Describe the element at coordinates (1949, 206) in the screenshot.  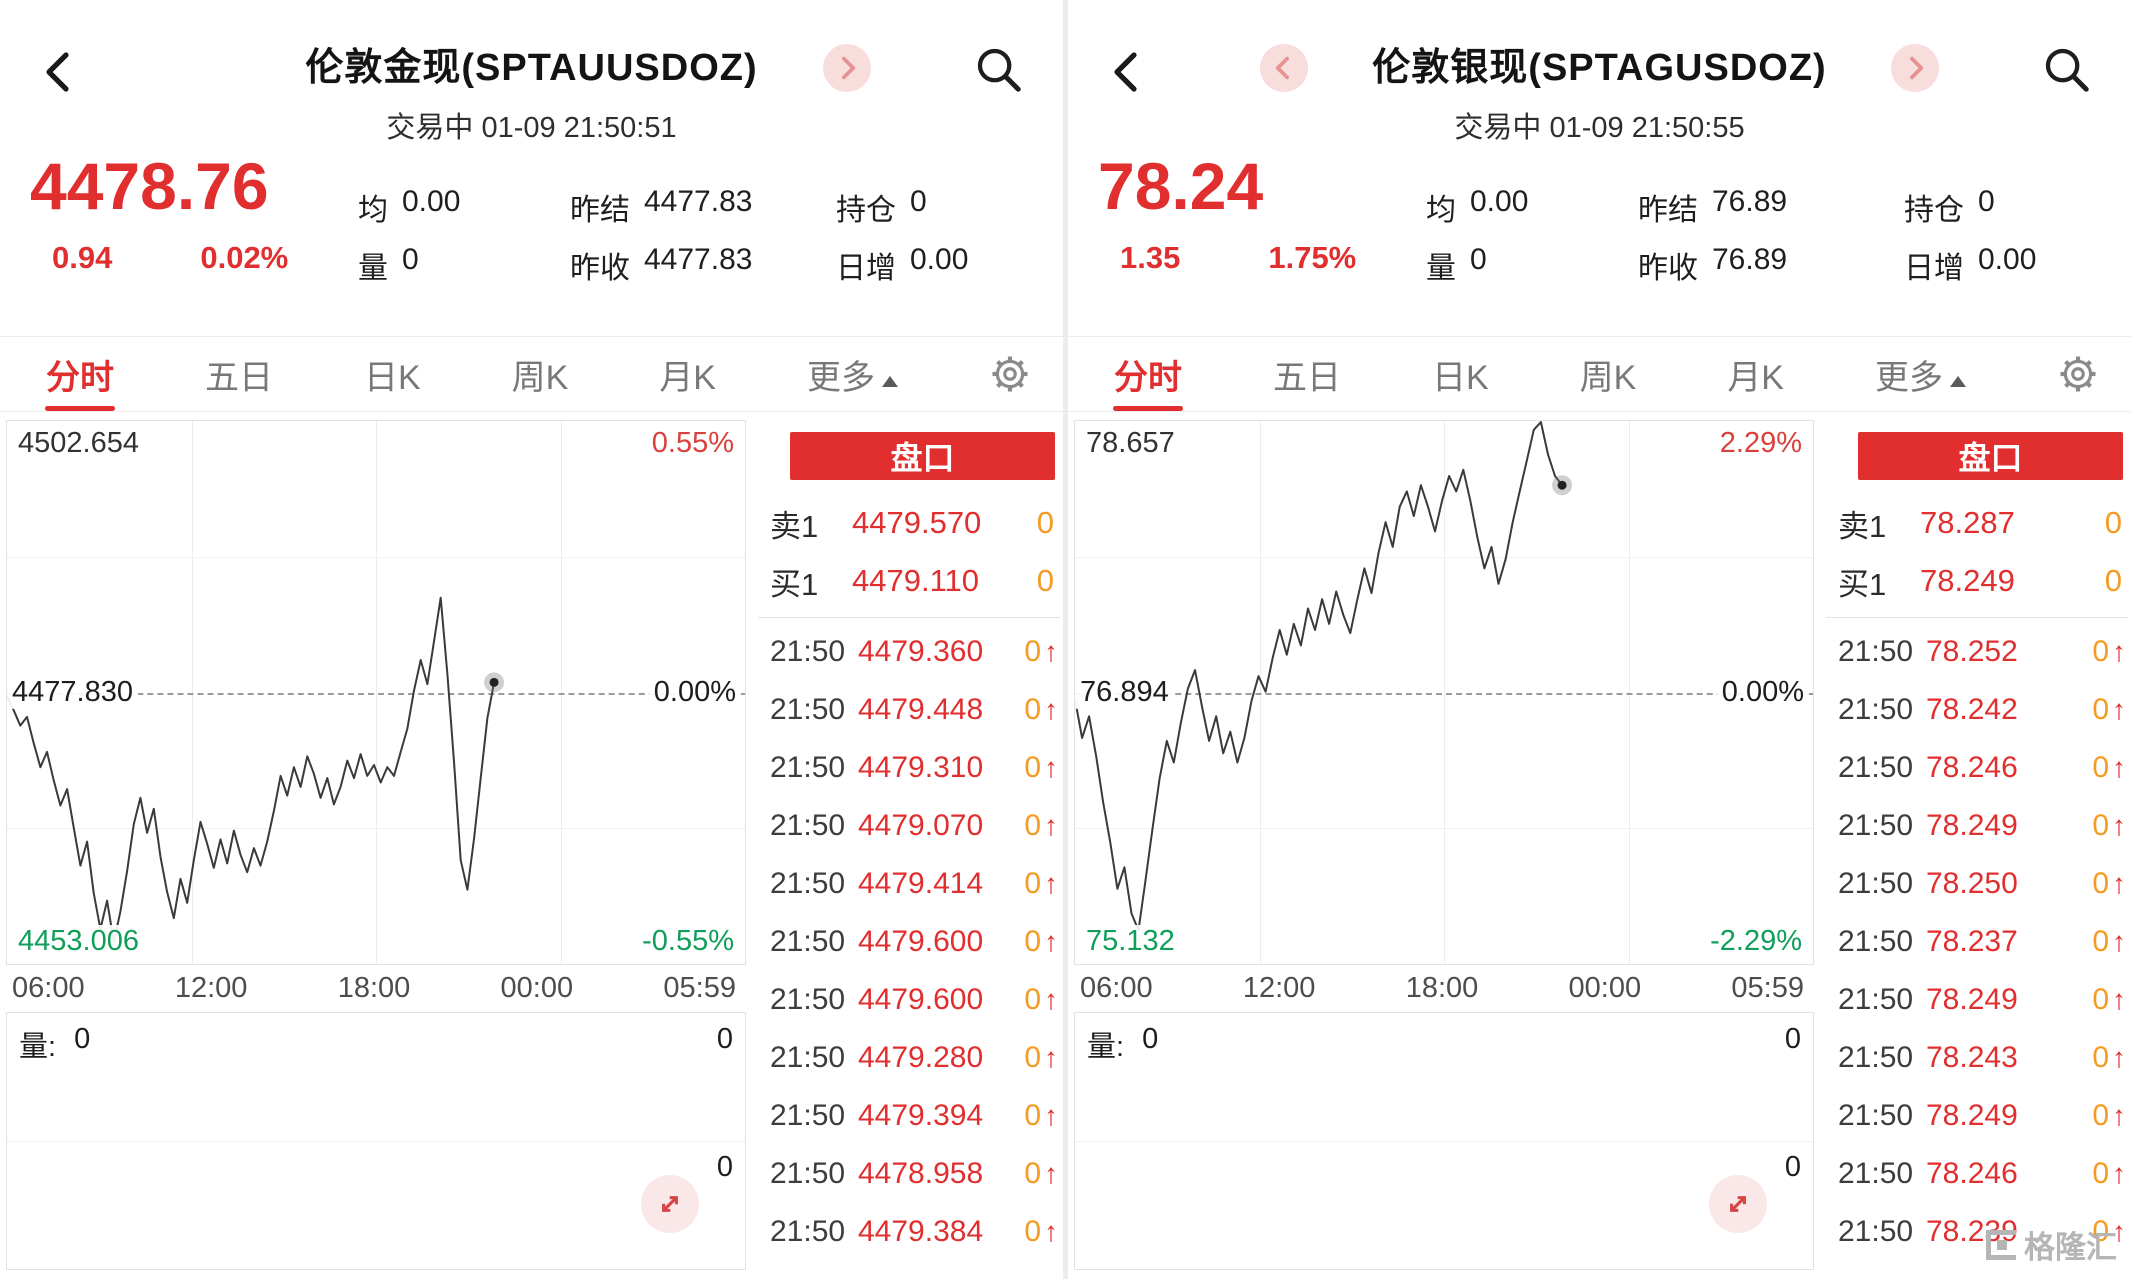
I see `stat-open-interest: 持仓 0` at that location.